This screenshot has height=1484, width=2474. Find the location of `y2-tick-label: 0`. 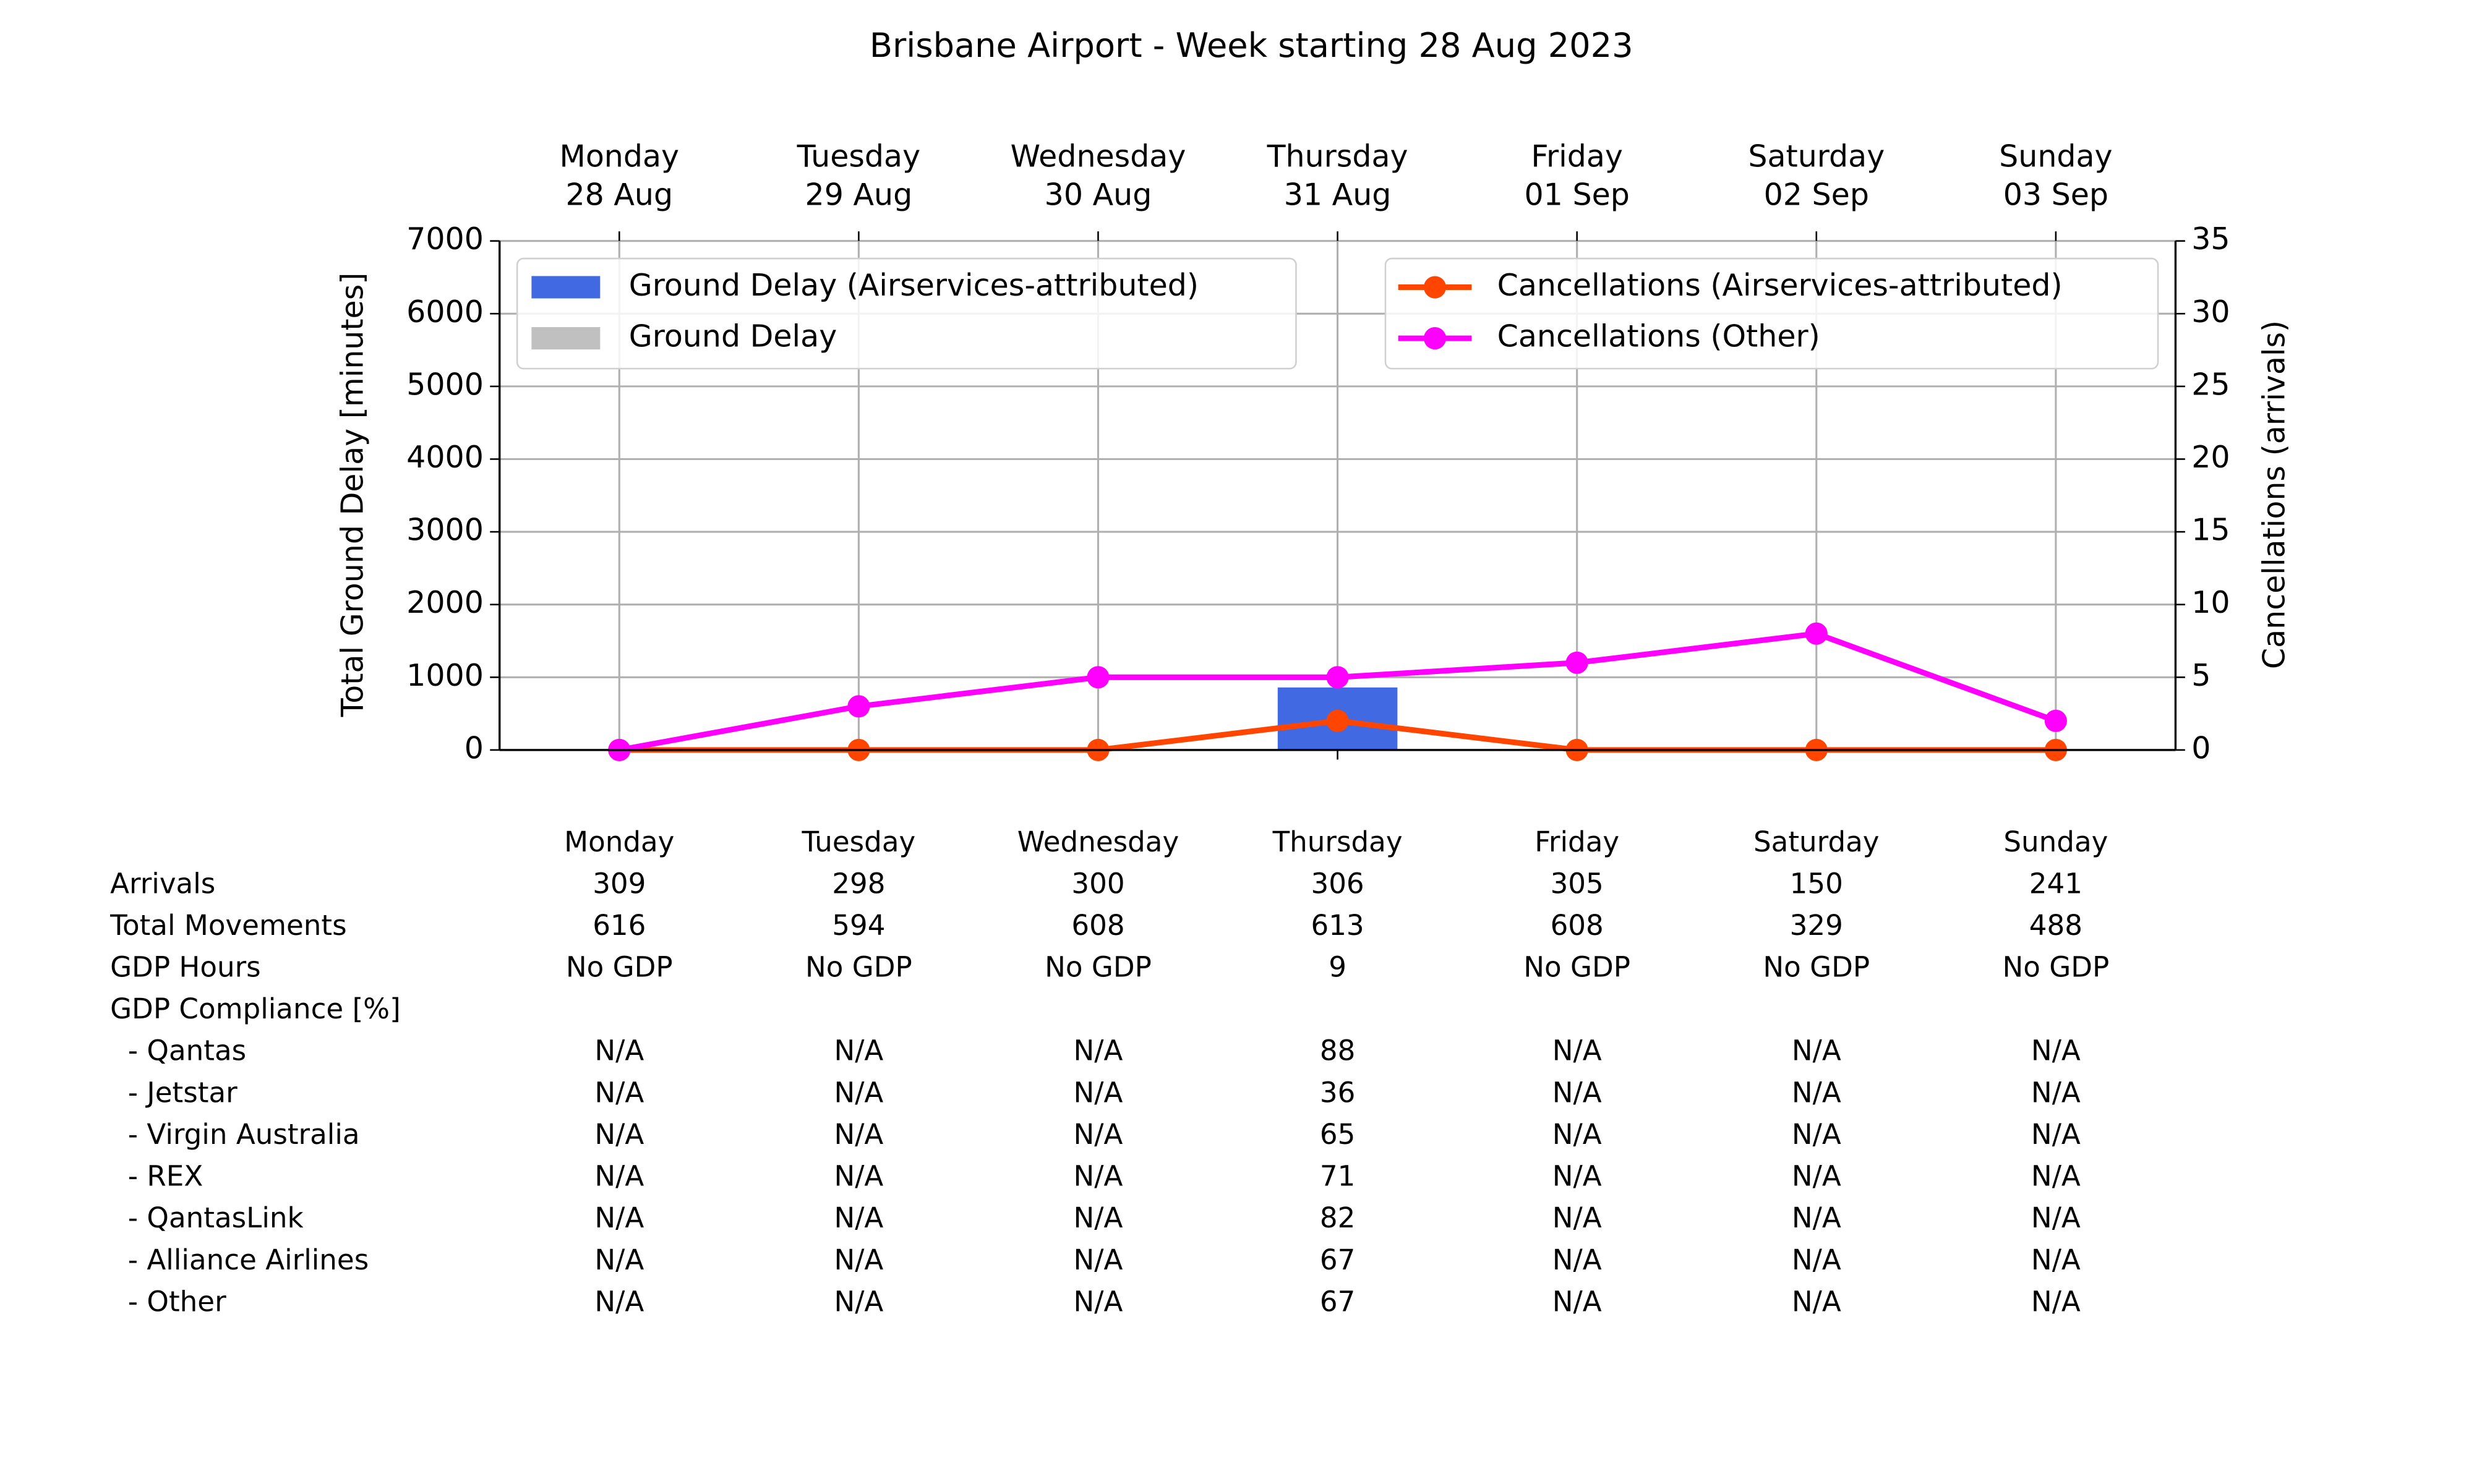

y2-tick-label: 0 is located at coordinates (2201, 747).